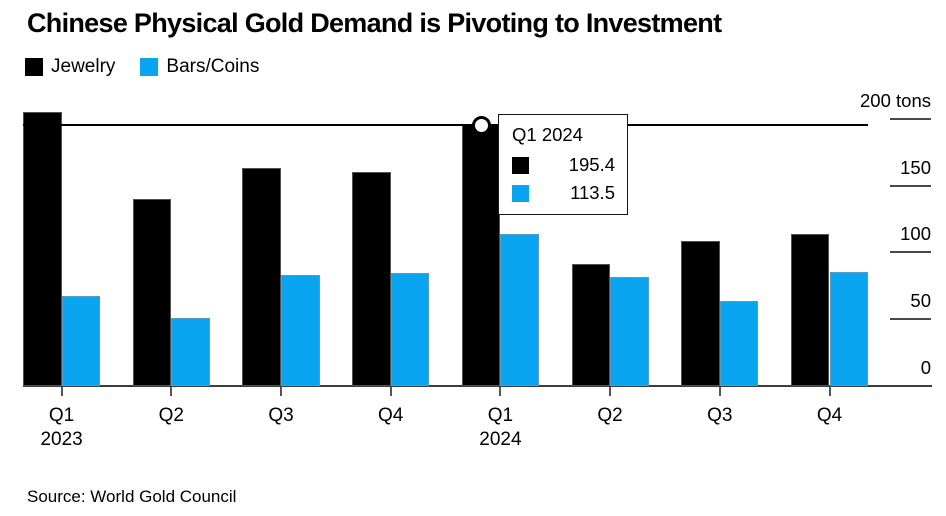  Describe the element at coordinates (810, 310) in the screenshot. I see `bar-jewelry-q4-2024` at that location.